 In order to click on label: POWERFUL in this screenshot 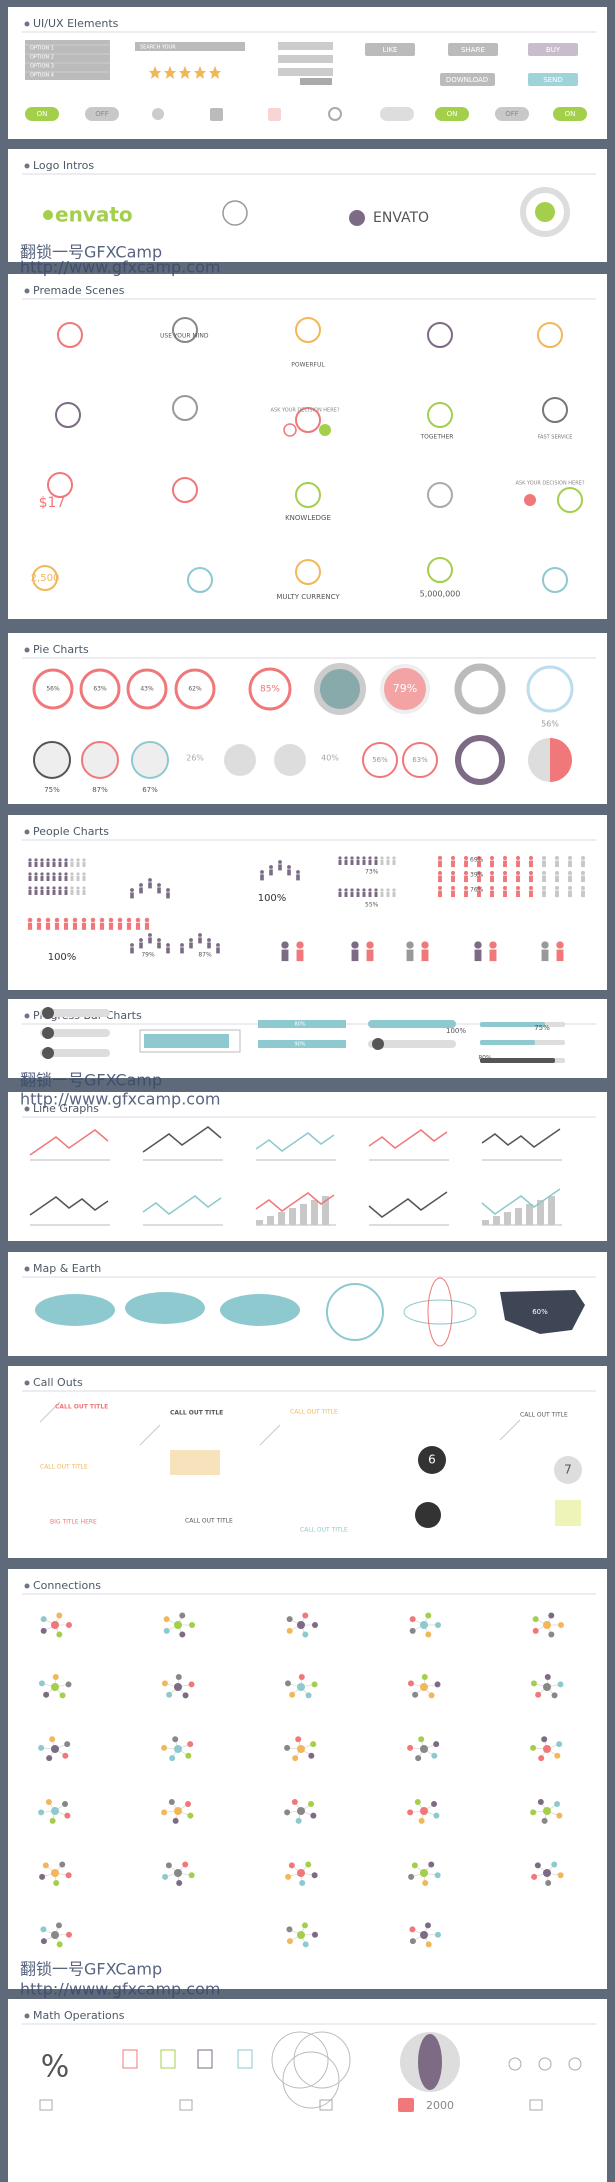, I will do `click(308, 365)`.